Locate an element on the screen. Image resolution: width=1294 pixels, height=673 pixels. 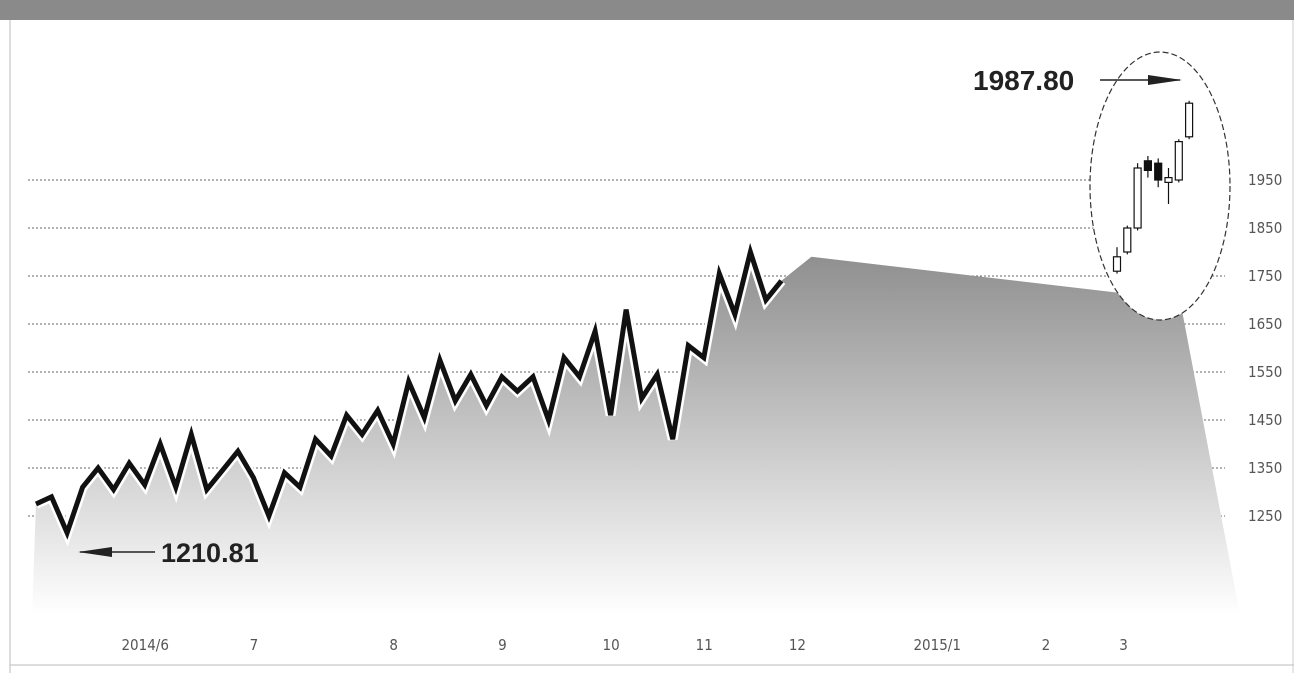
y-tick-label: 1250 is located at coordinates (1265, 516).